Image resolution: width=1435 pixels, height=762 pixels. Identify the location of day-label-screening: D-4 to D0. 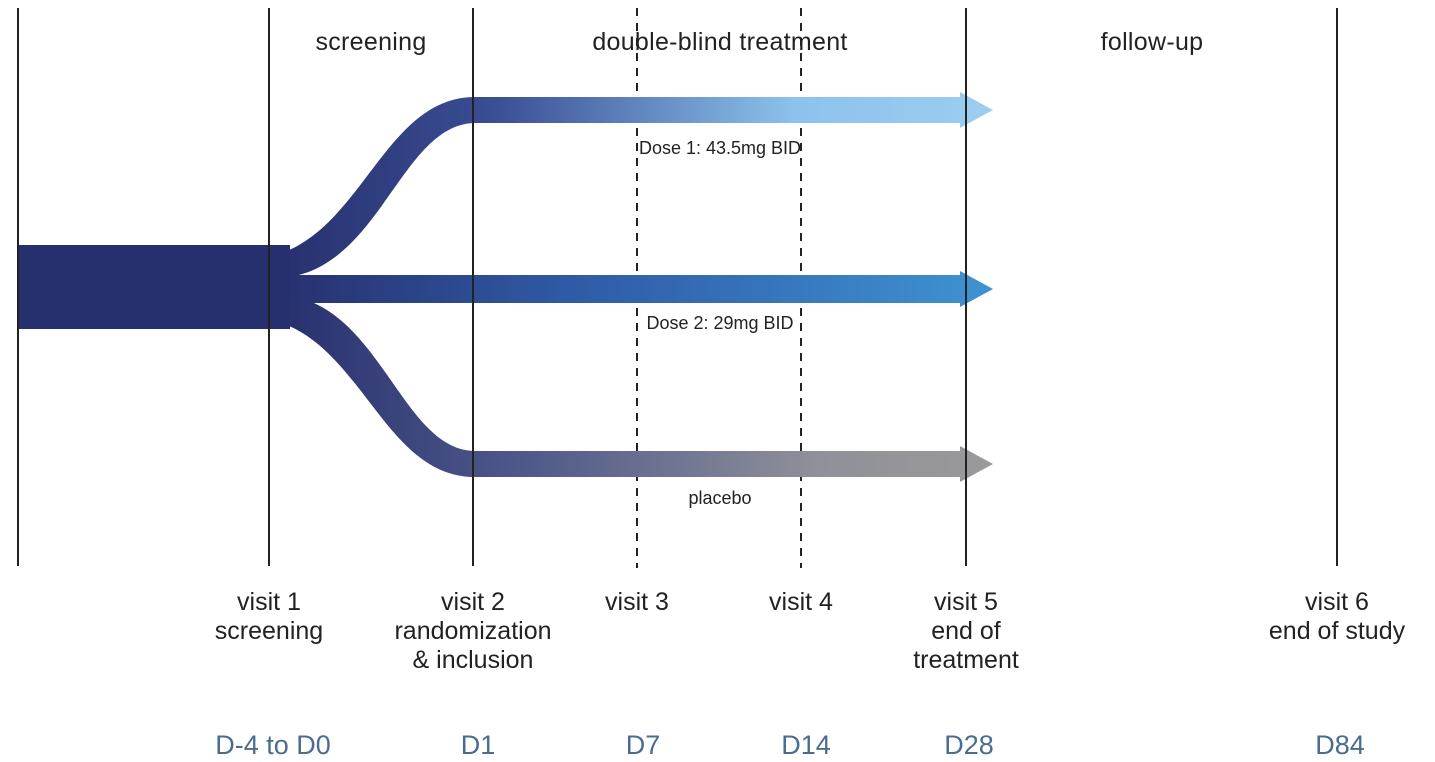
(273, 745).